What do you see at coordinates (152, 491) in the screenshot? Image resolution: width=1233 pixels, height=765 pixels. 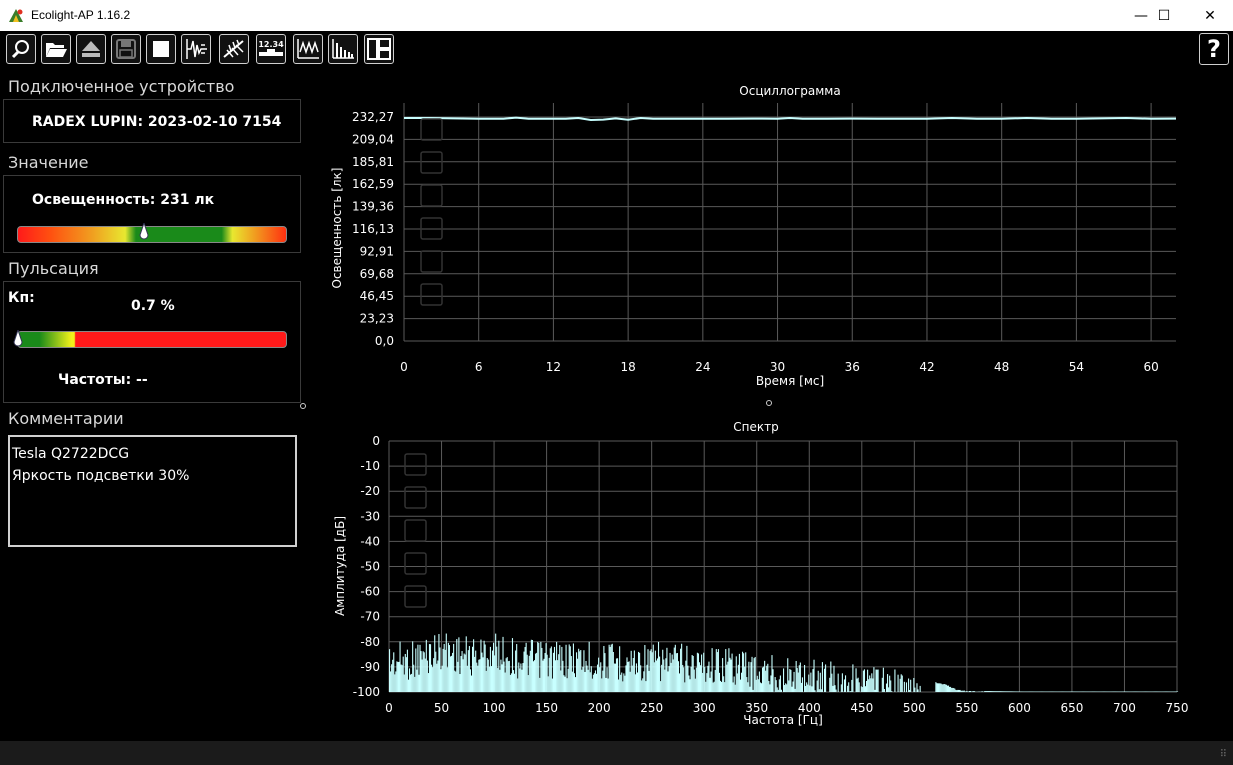 I see `comments-box: Tesla Q2722DCG Яркость подсветки 30%` at bounding box center [152, 491].